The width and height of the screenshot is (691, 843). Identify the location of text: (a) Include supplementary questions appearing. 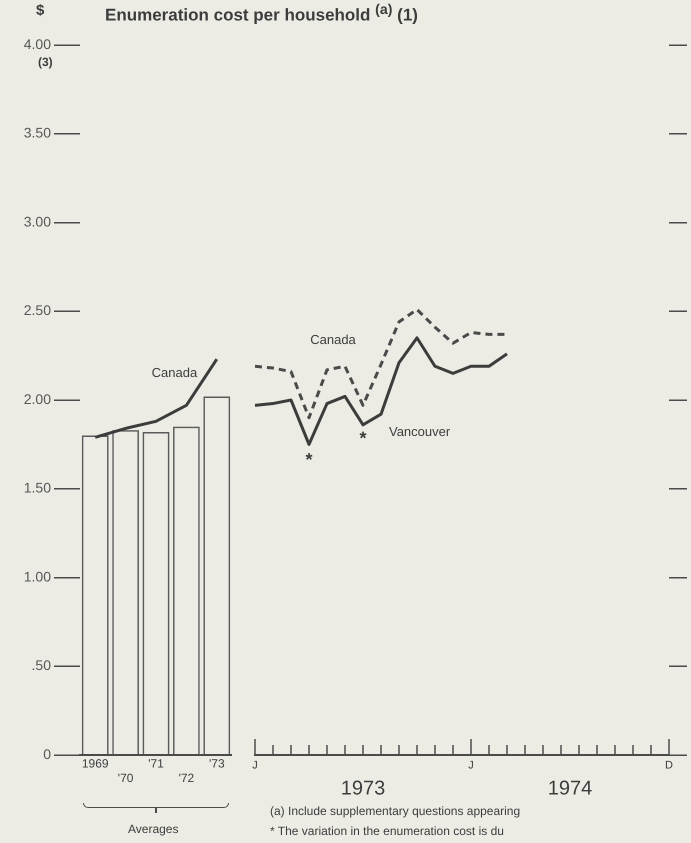
(395, 811).